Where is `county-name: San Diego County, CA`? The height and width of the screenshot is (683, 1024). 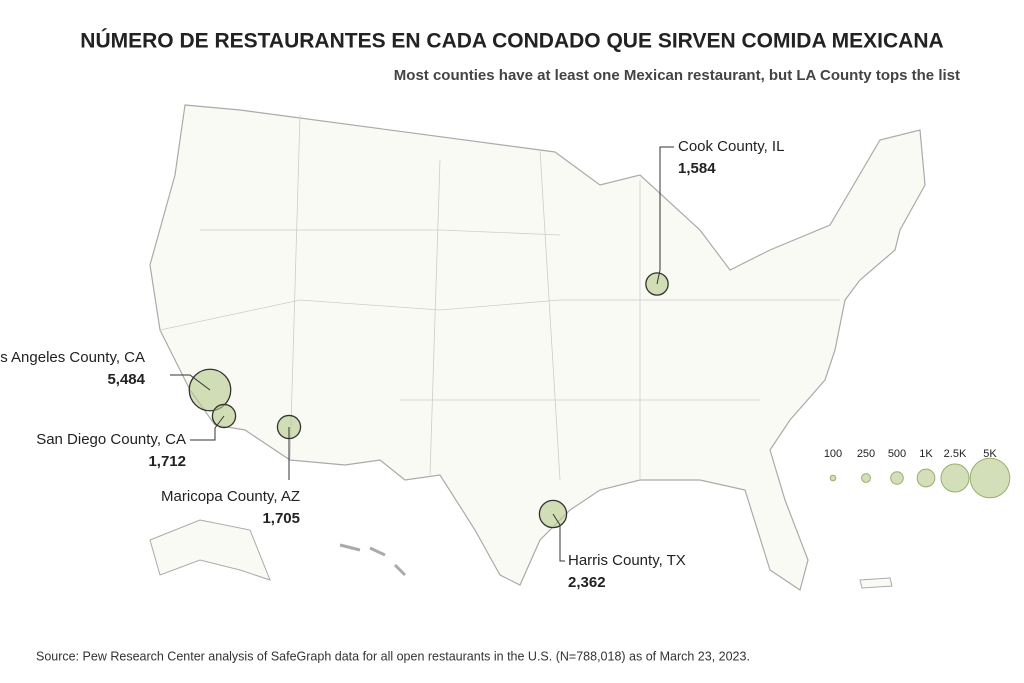 county-name: San Diego County, CA is located at coordinates (111, 439).